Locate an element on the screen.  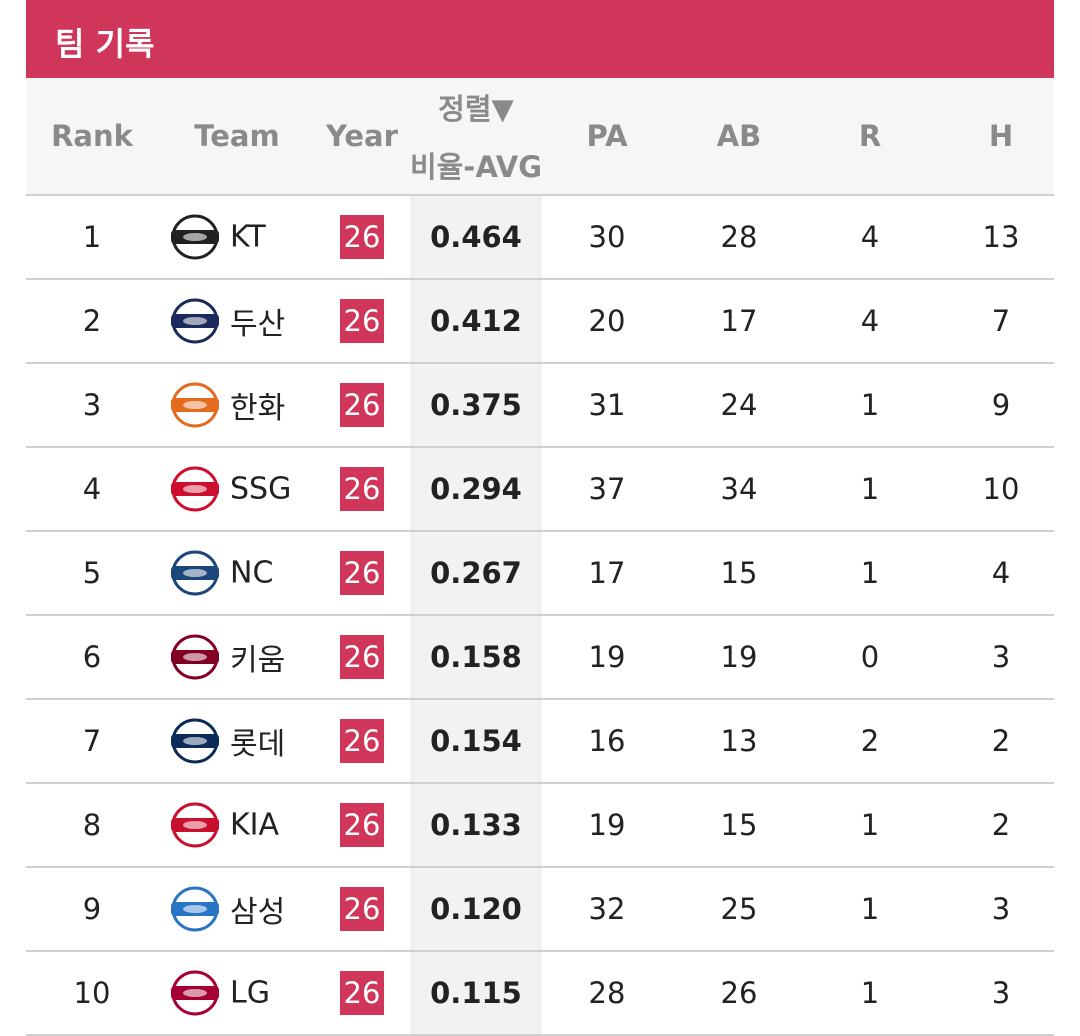
table-row: 9 삼성 26 0.120 32 25 1 3 is located at coordinates (540, 910).